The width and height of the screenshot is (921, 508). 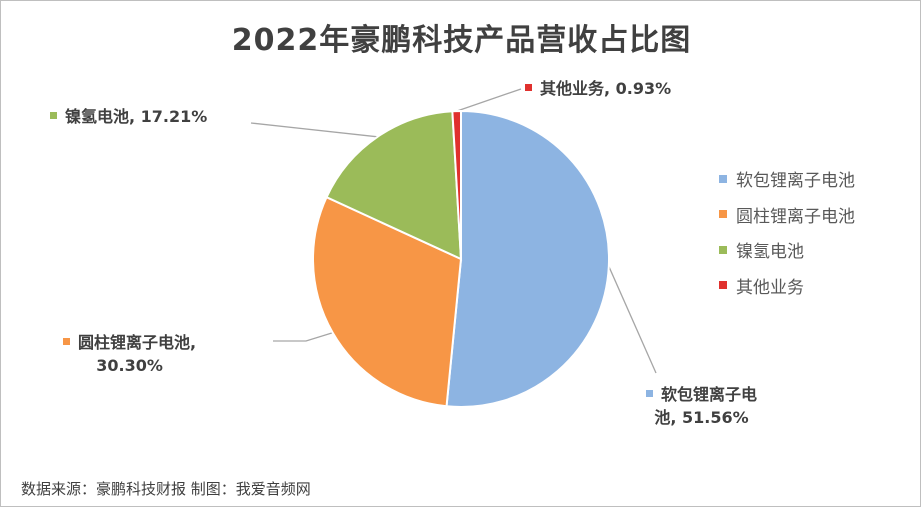 I want to click on legend-item: 镍氢电池, so click(x=787, y=250).